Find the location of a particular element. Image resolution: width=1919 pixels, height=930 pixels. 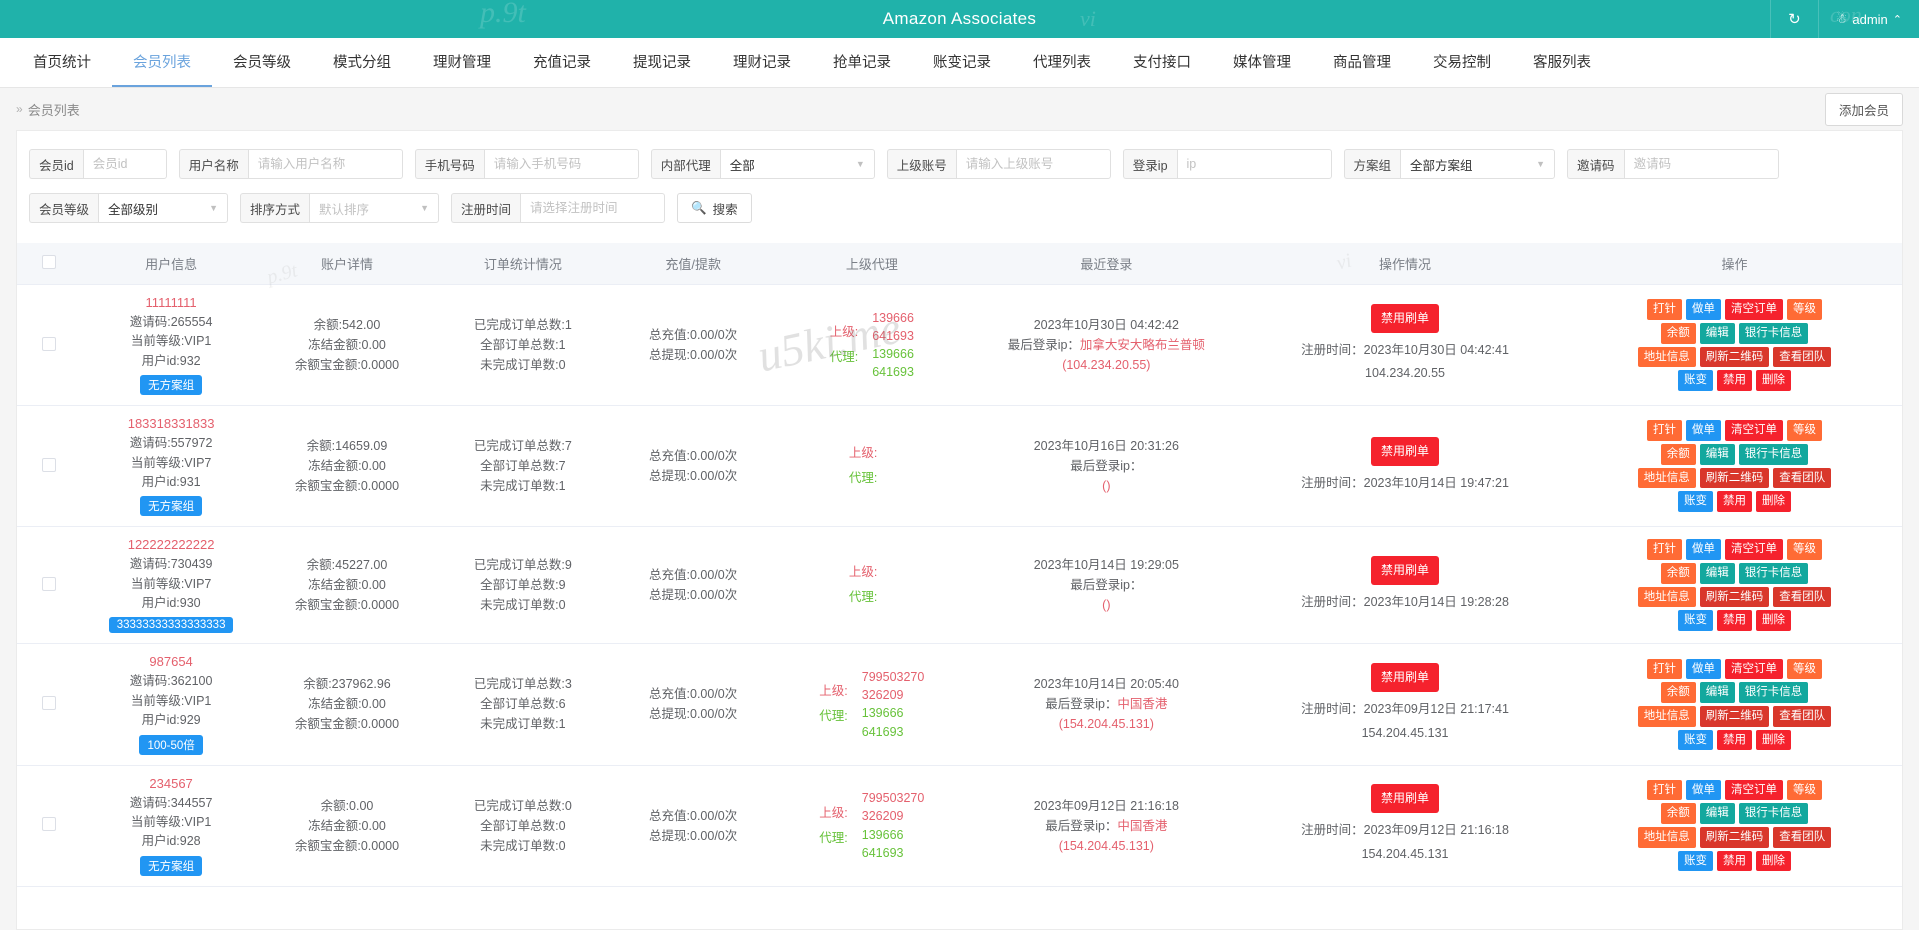

select-all-checkbox is located at coordinates (49, 262).